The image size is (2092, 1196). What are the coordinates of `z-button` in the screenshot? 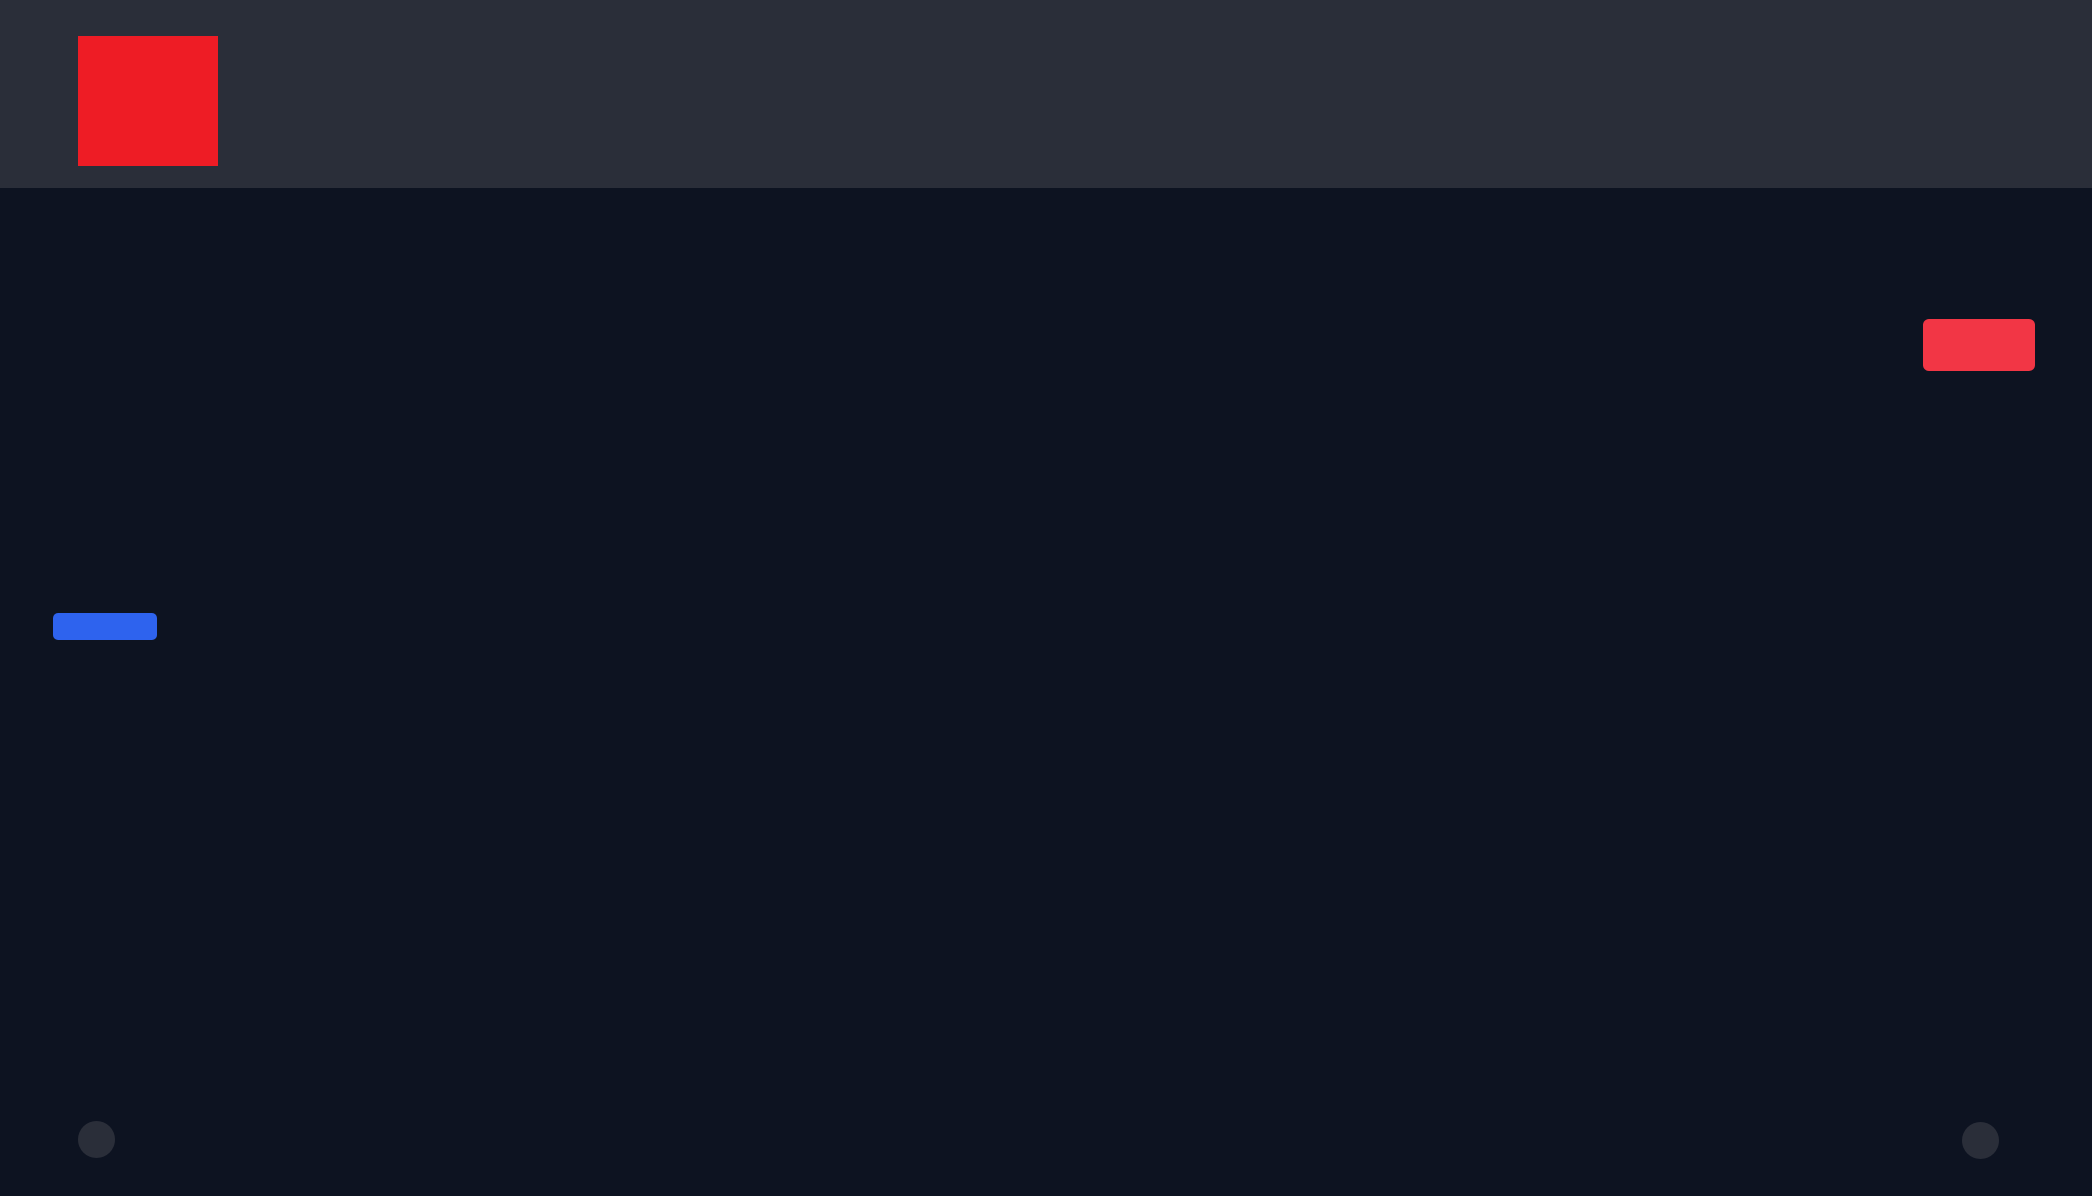 It's located at (96, 1139).